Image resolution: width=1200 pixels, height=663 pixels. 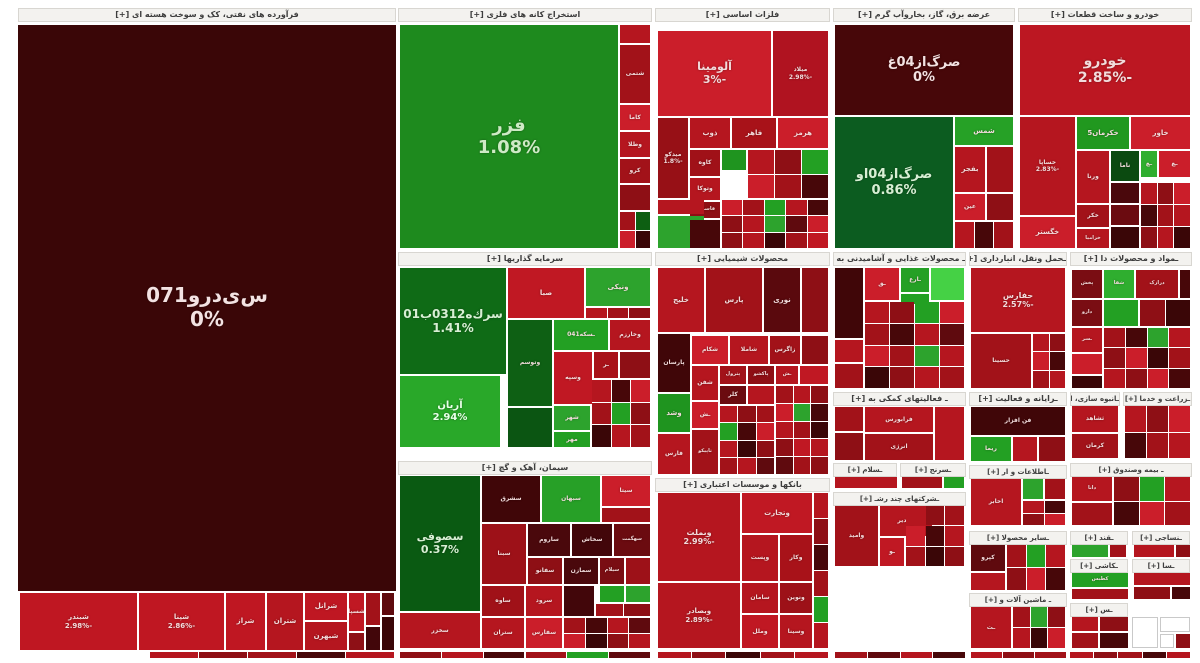 What do you see at coordinates (1092, 489) in the screenshot?
I see `treemap-tile: دانا` at bounding box center [1092, 489].